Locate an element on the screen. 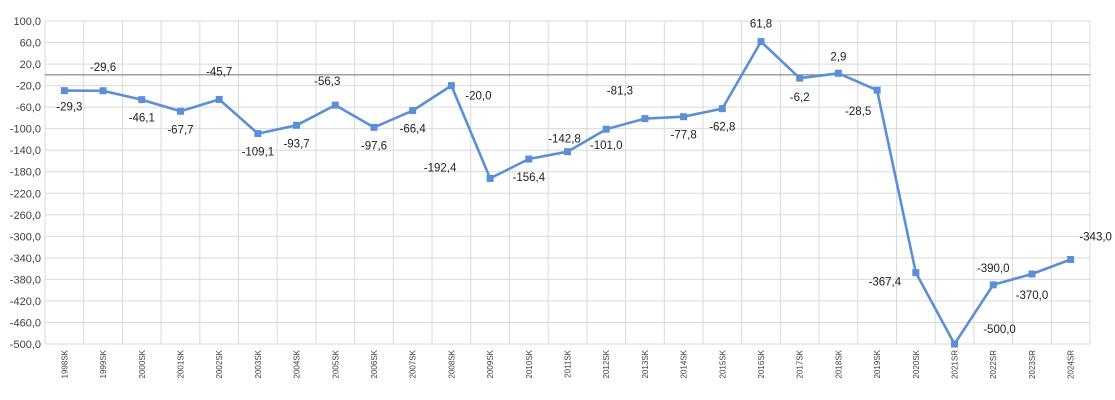 The height and width of the screenshot is (400, 1115). x-tick-label: 2003SK is located at coordinates (258, 363).